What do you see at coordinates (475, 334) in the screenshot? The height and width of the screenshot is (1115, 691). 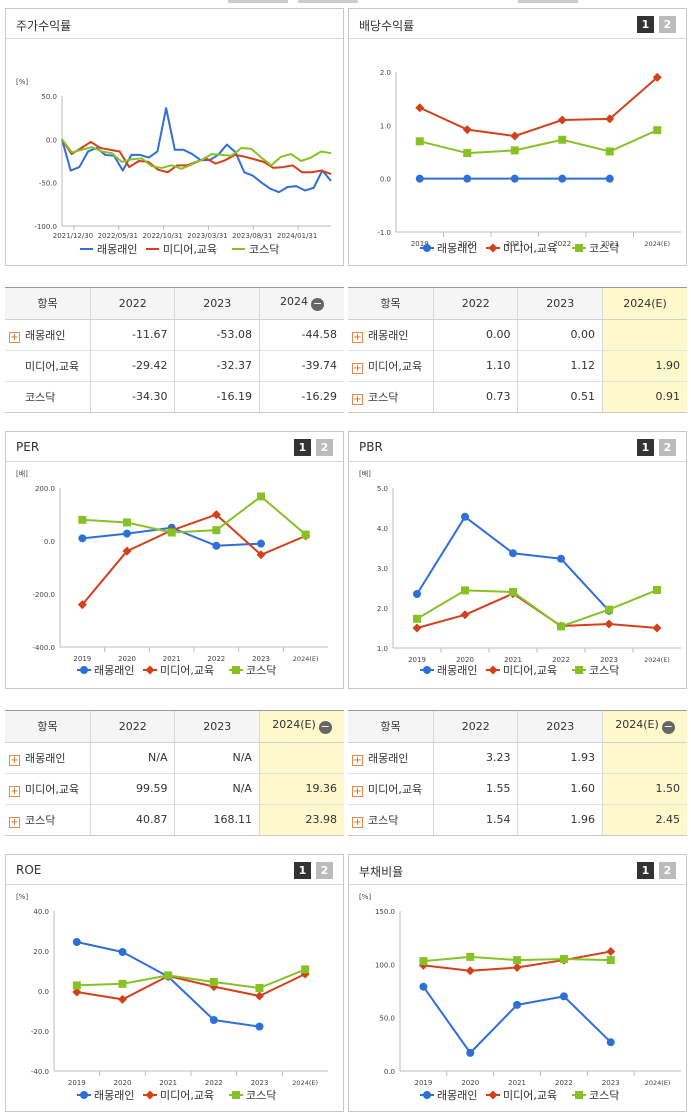 I see `table-cell: 0.00` at bounding box center [475, 334].